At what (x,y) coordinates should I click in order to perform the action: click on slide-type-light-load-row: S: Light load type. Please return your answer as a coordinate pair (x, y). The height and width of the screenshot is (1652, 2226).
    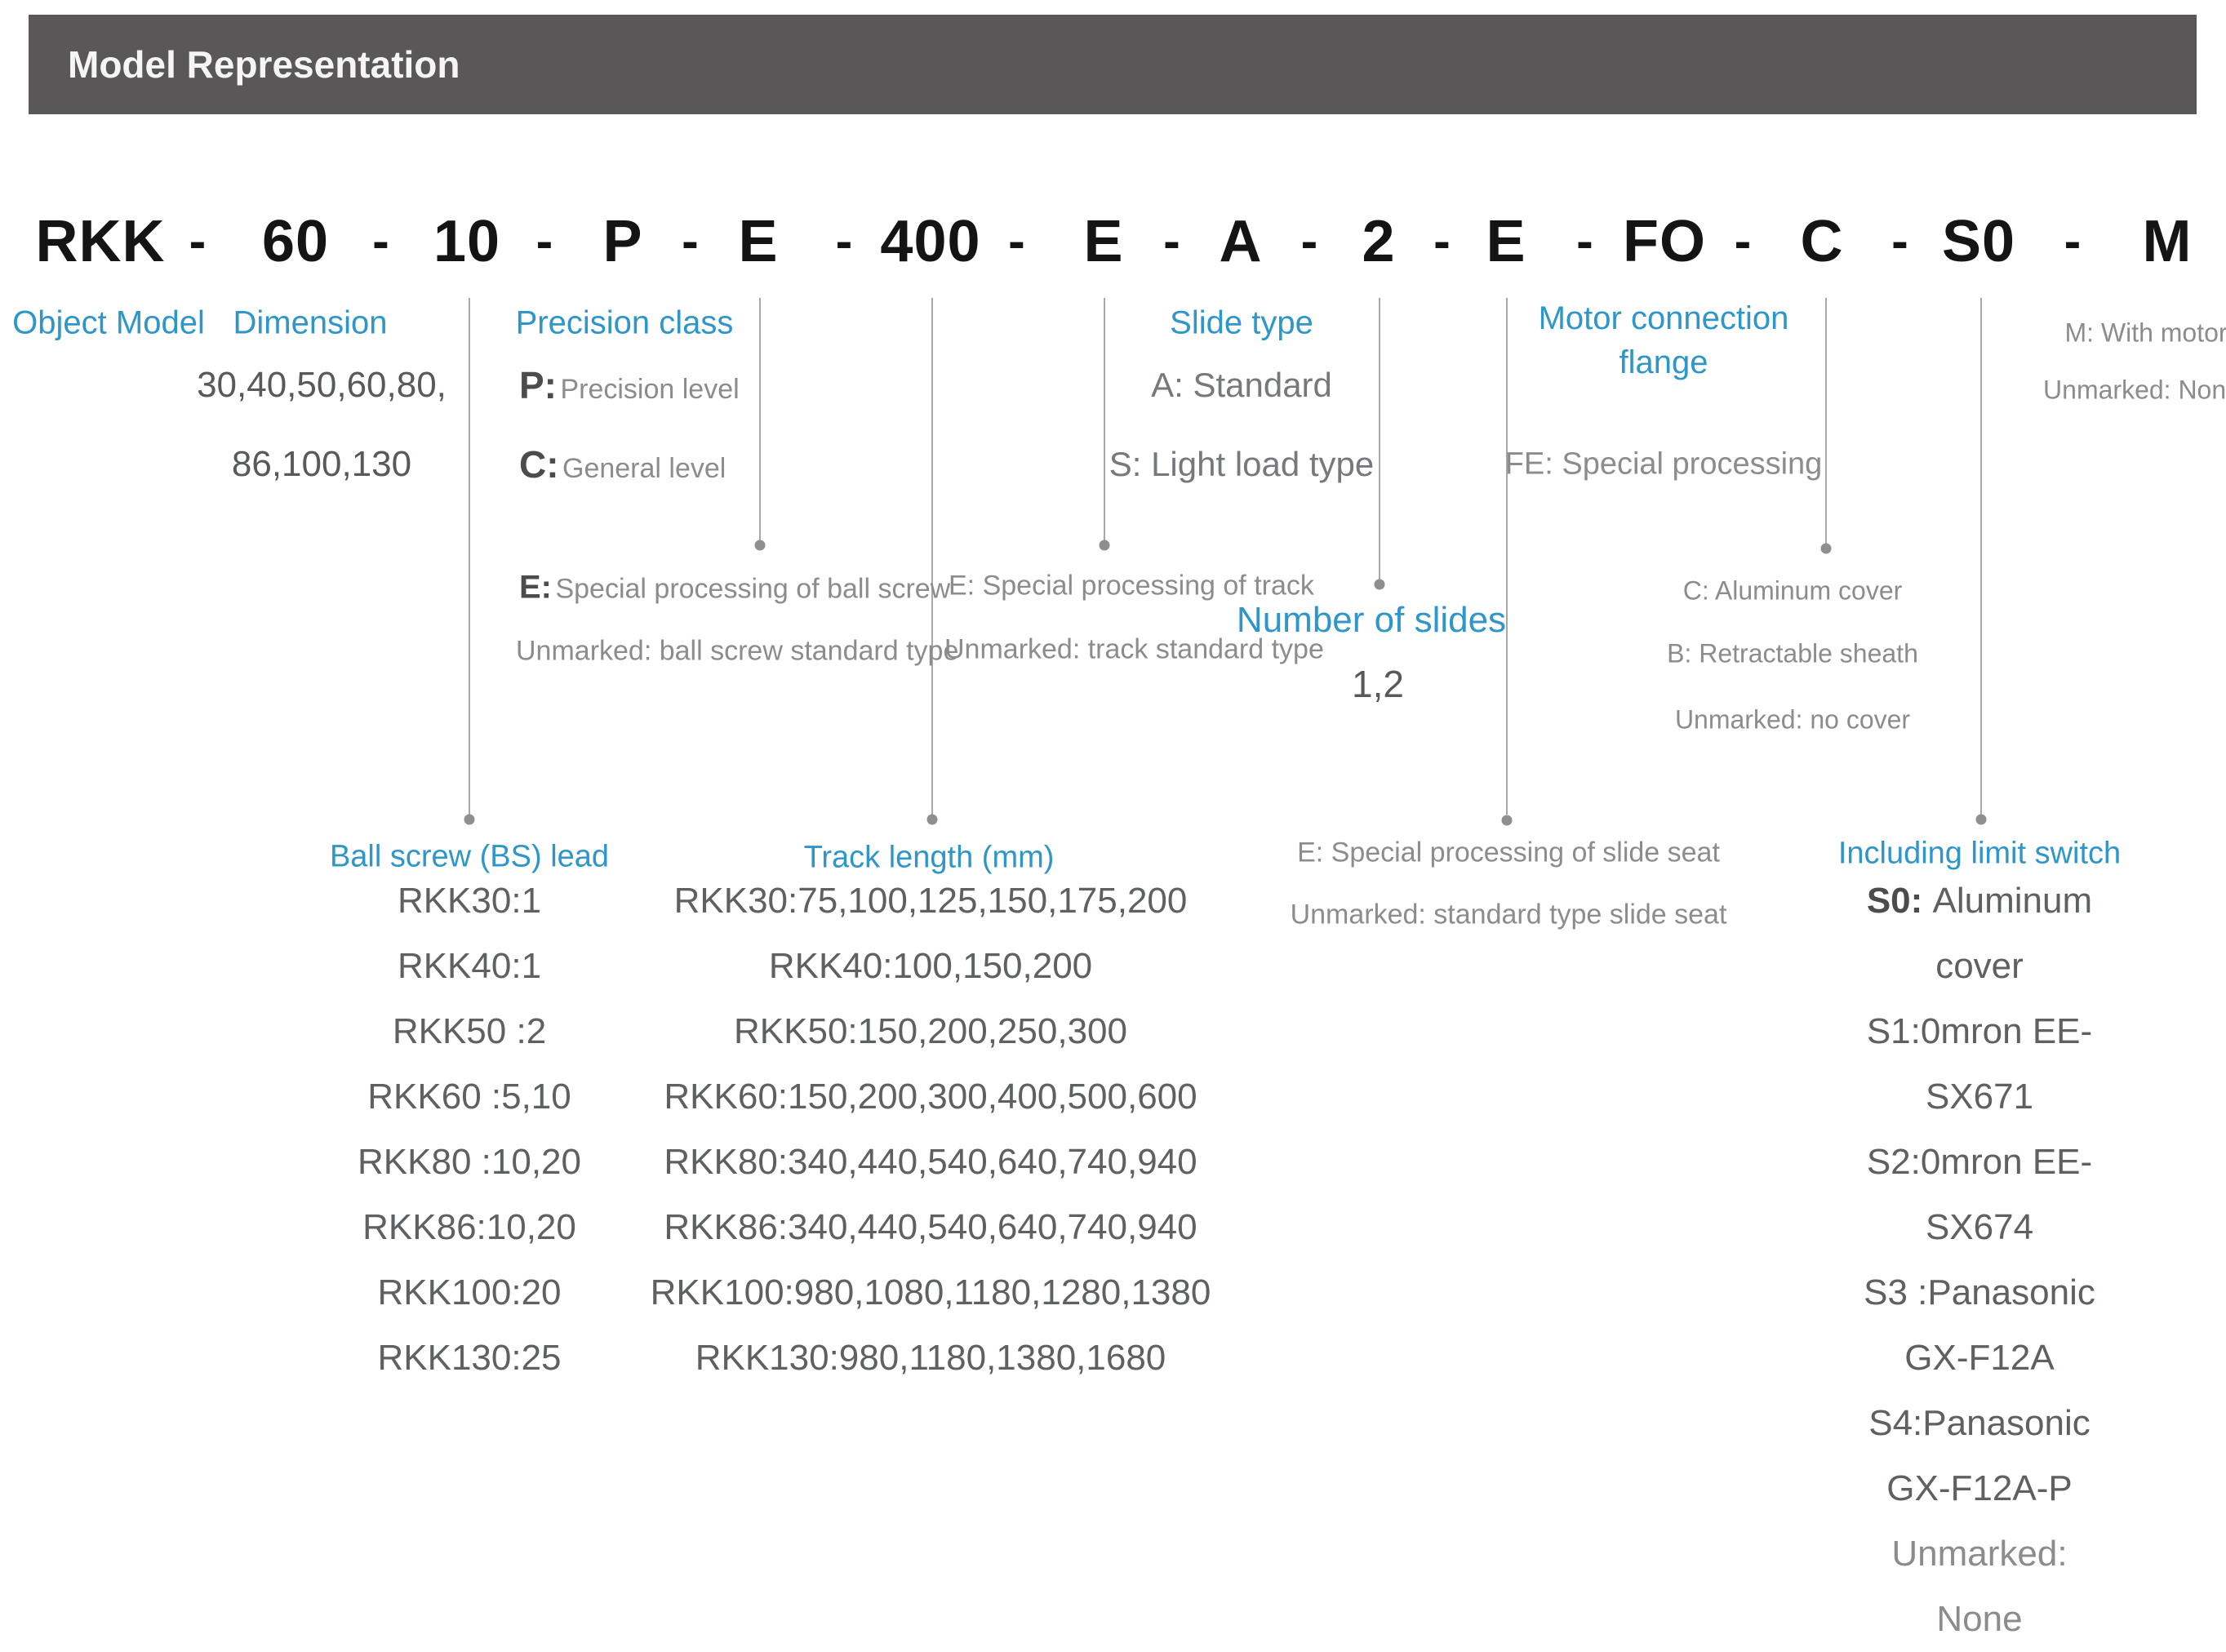
    Looking at the image, I should click on (1242, 464).